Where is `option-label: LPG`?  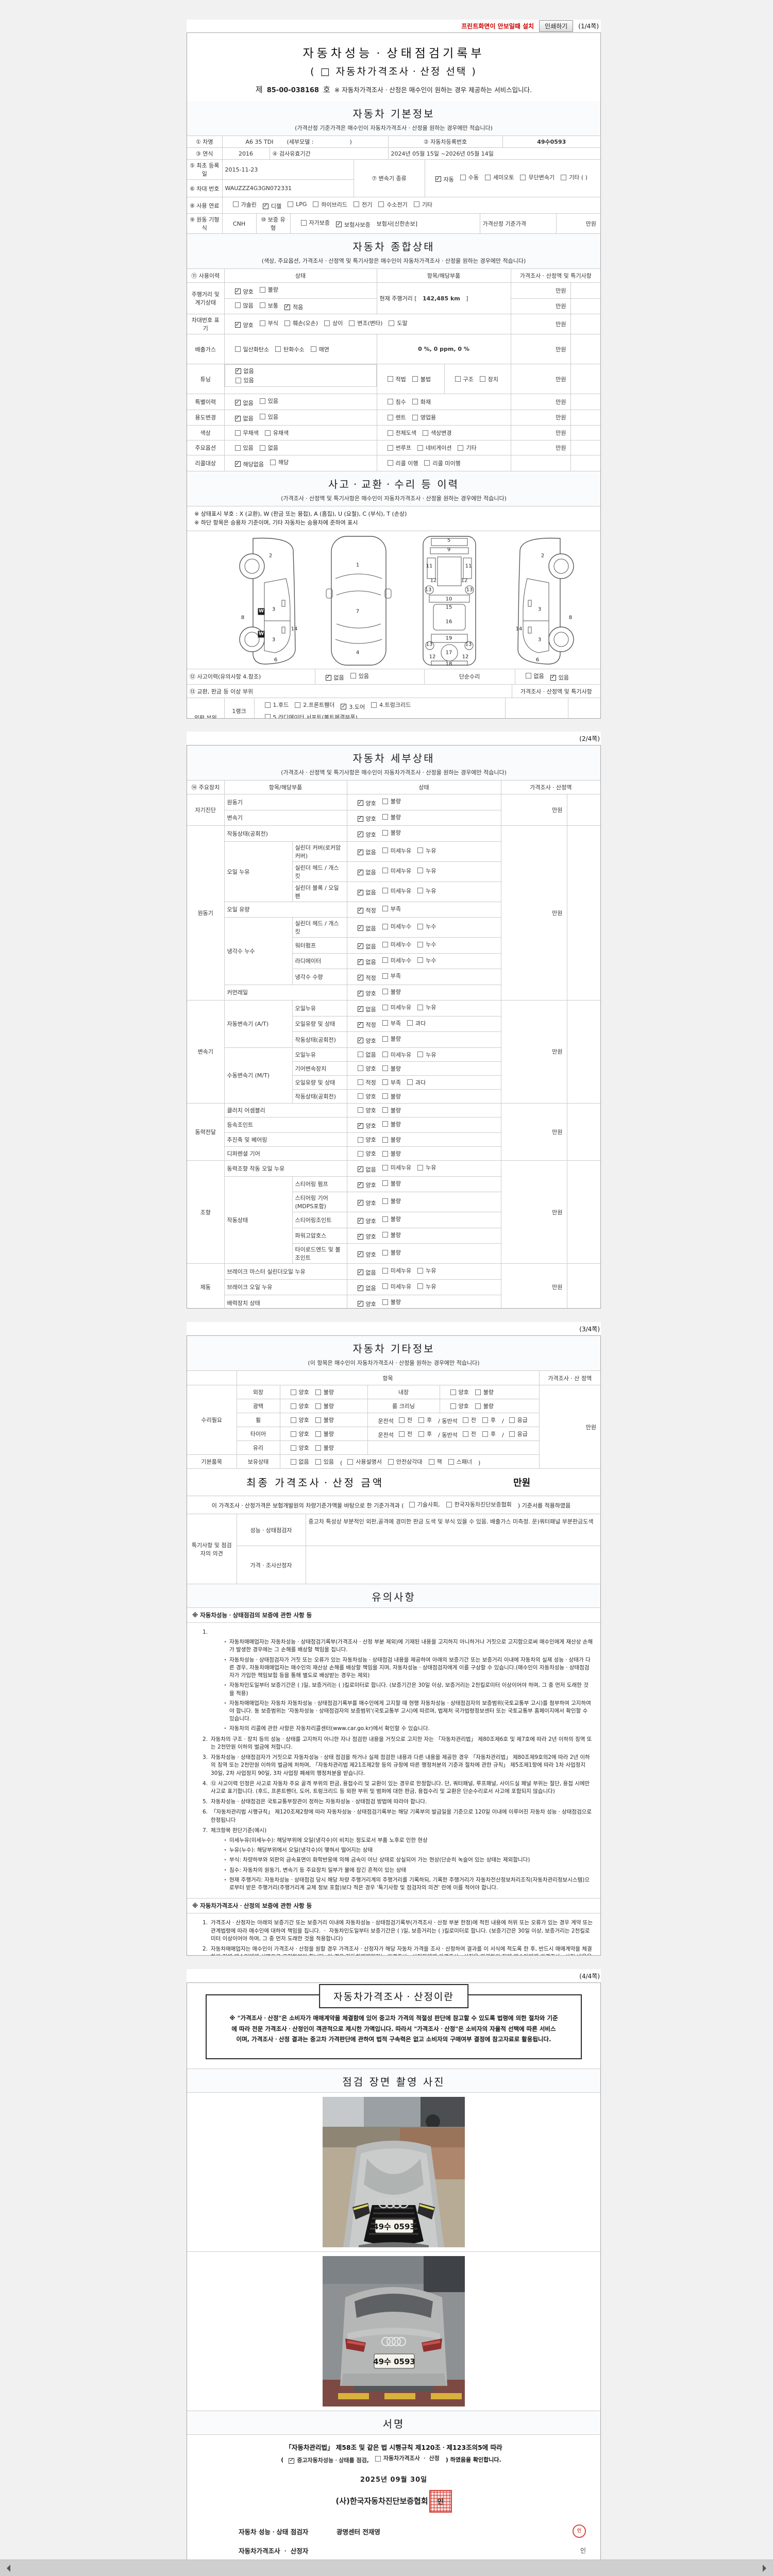
option-label: LPG is located at coordinates (301, 204).